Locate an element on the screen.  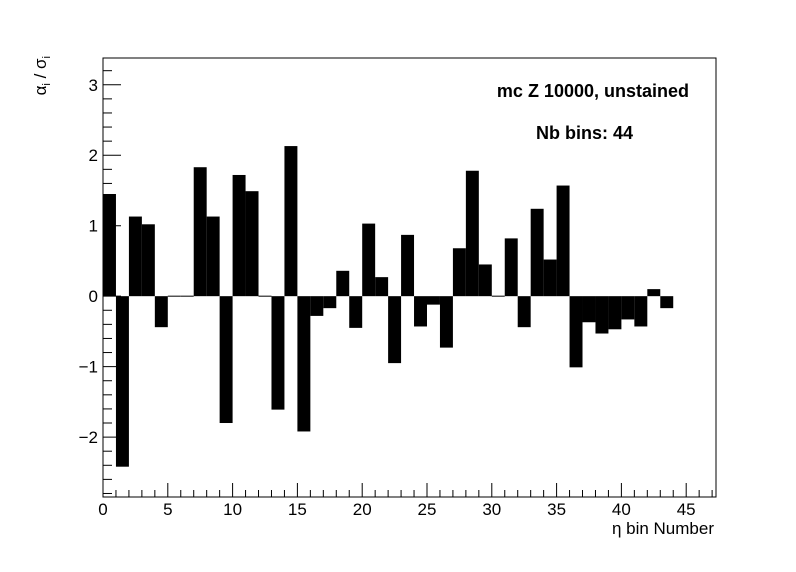
annotation-bins: Nb bins: 44 is located at coordinates (584, 133).